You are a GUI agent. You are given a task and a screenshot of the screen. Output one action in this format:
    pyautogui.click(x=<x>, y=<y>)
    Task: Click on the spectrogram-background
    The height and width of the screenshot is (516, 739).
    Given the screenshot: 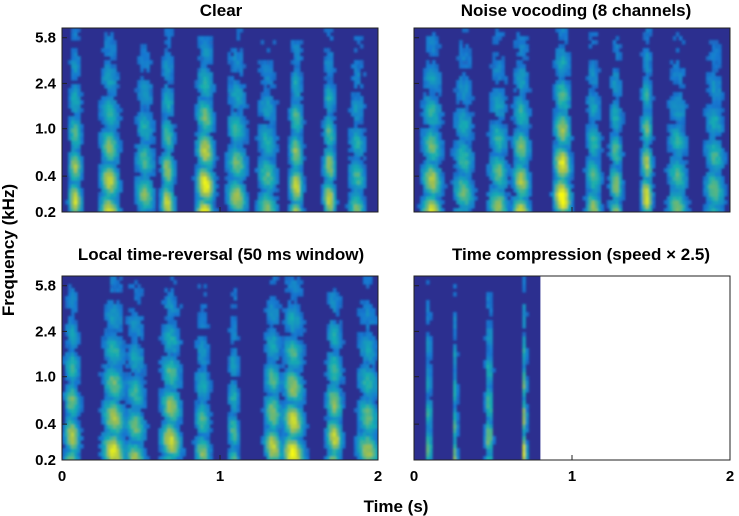 What is the action you would take?
    pyautogui.click(x=477, y=368)
    